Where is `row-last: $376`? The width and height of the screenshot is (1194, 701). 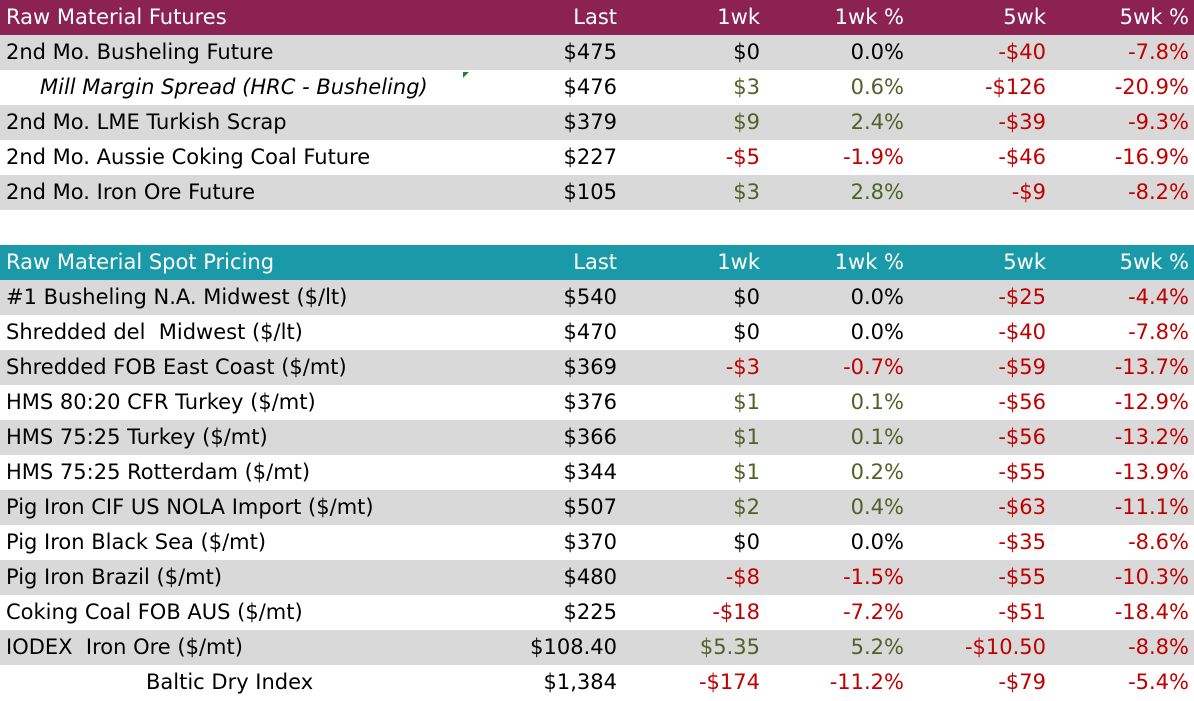
row-last: $376 is located at coordinates (590, 402).